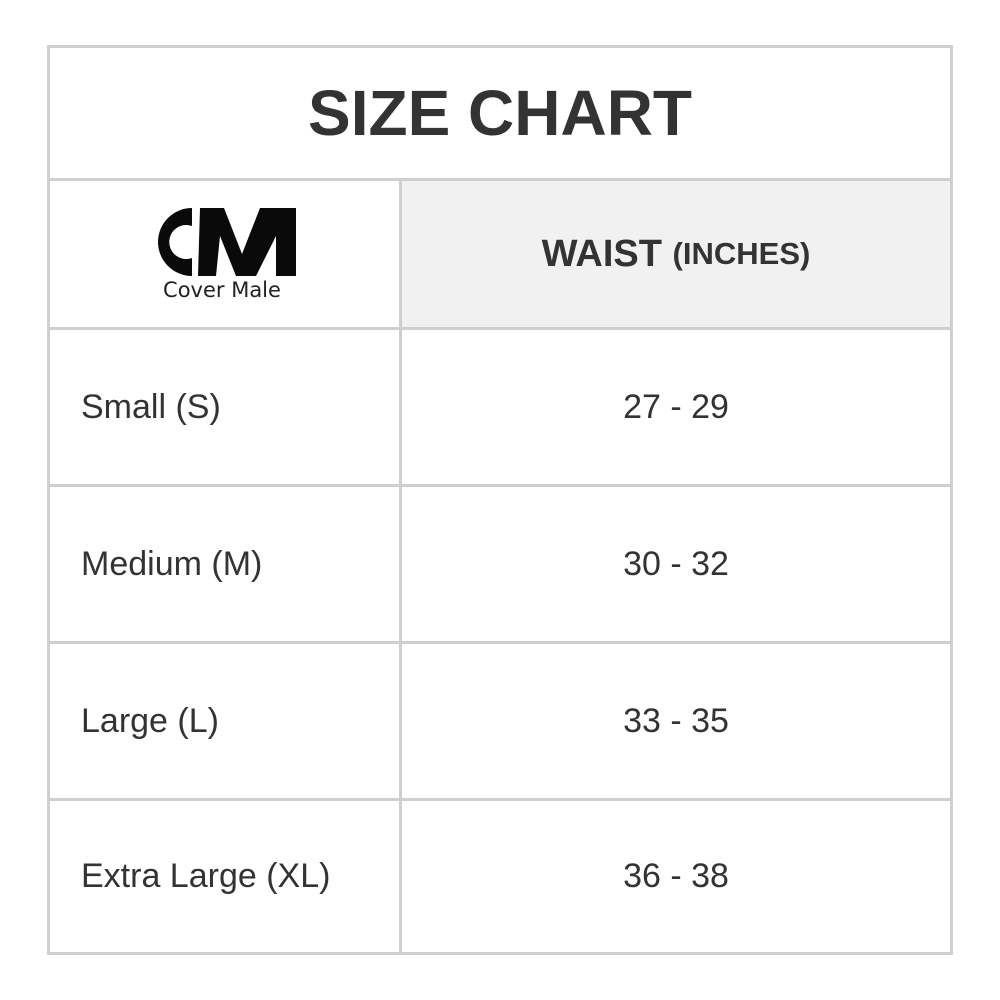 The width and height of the screenshot is (1000, 1000). What do you see at coordinates (601, 253) in the screenshot?
I see `waist-label: WAIST` at bounding box center [601, 253].